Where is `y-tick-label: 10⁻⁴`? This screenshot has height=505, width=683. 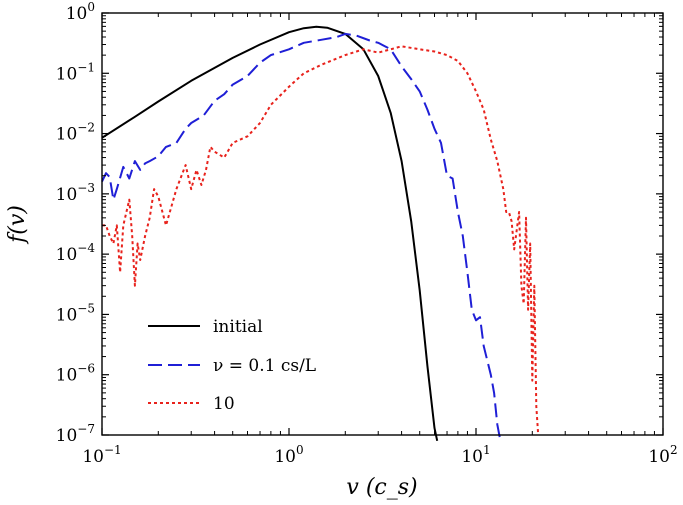 y-tick-label: 10⁻⁴ is located at coordinates (76, 253).